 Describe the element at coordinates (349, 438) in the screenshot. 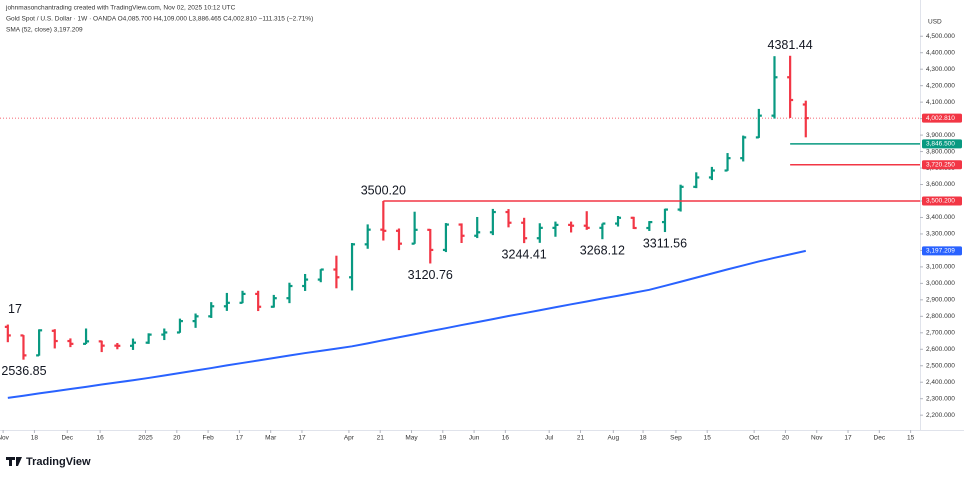

I see `x-tick-label: Apr` at that location.